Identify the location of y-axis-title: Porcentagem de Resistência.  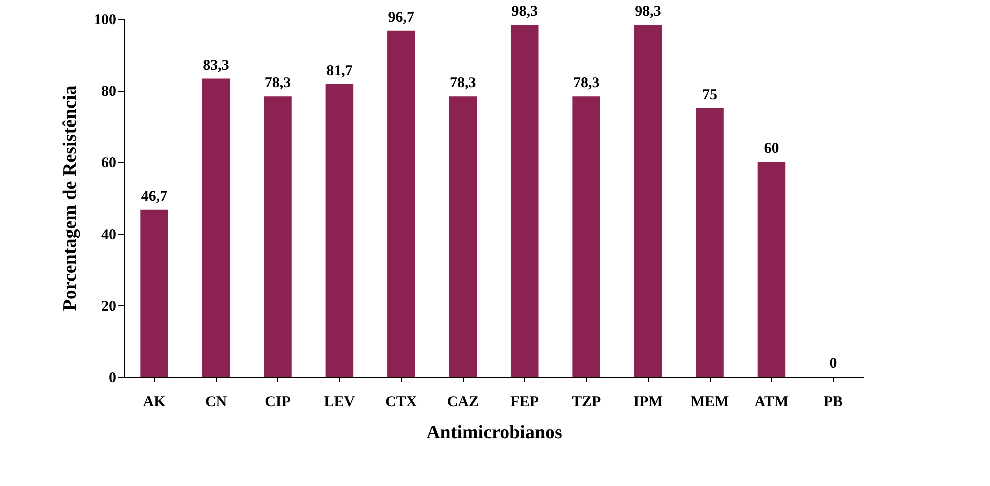
(70, 198).